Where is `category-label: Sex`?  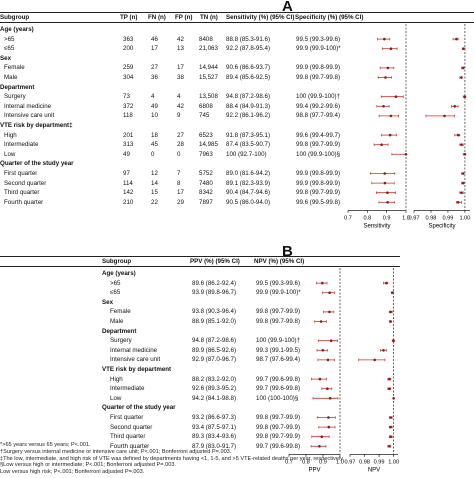 category-label: Sex is located at coordinates (108, 302).